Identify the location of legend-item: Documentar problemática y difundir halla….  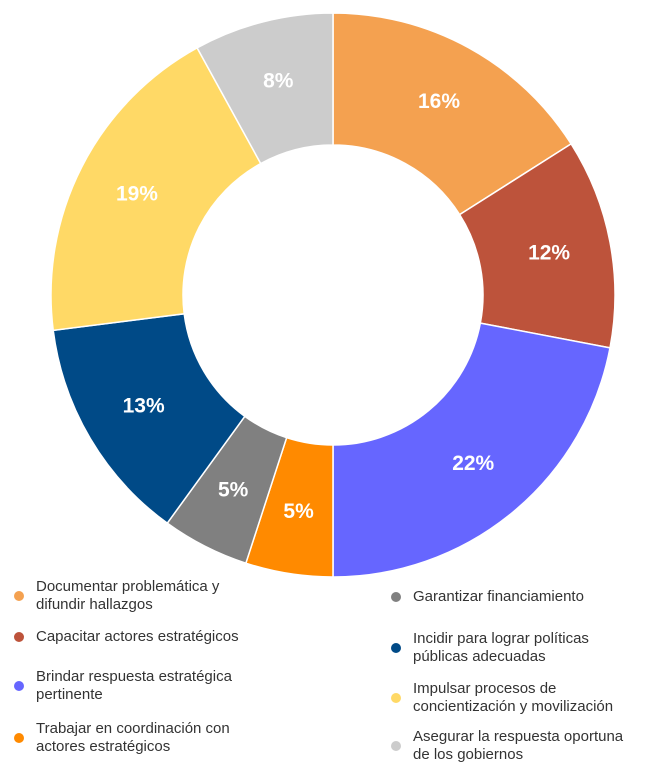
(134, 596).